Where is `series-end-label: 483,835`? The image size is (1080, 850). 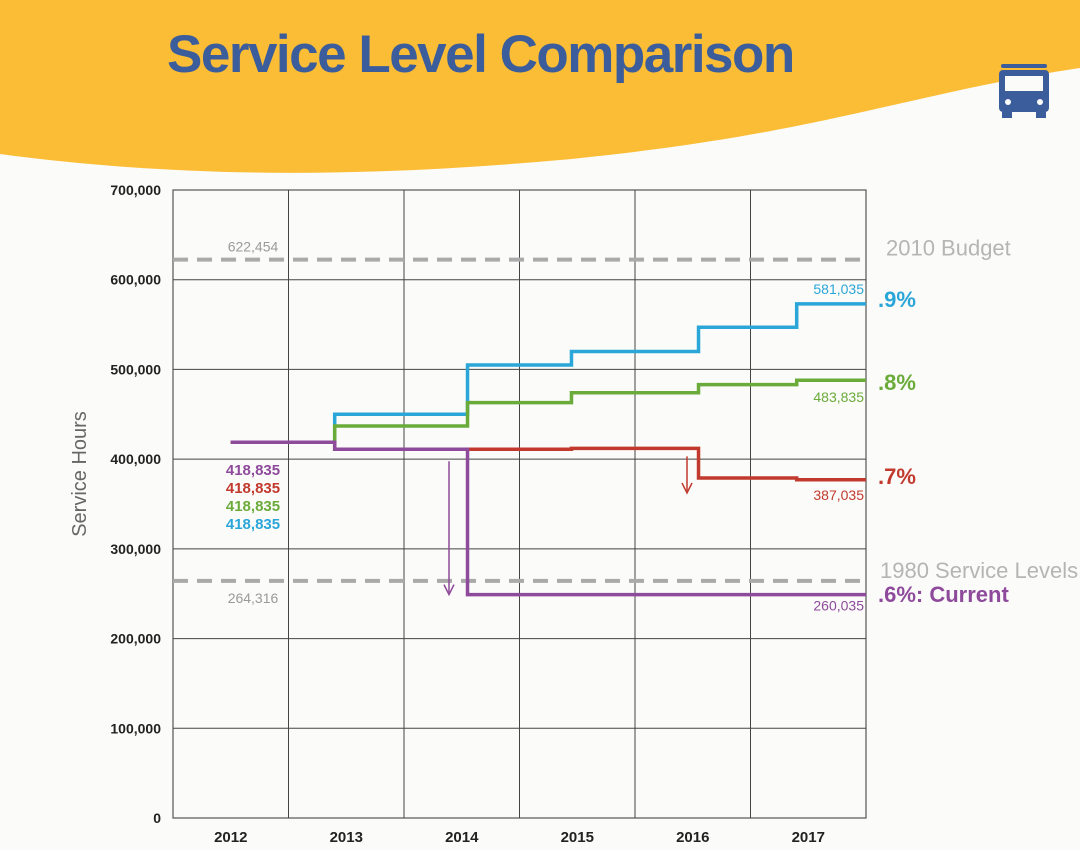 series-end-label: 483,835 is located at coordinates (838, 397).